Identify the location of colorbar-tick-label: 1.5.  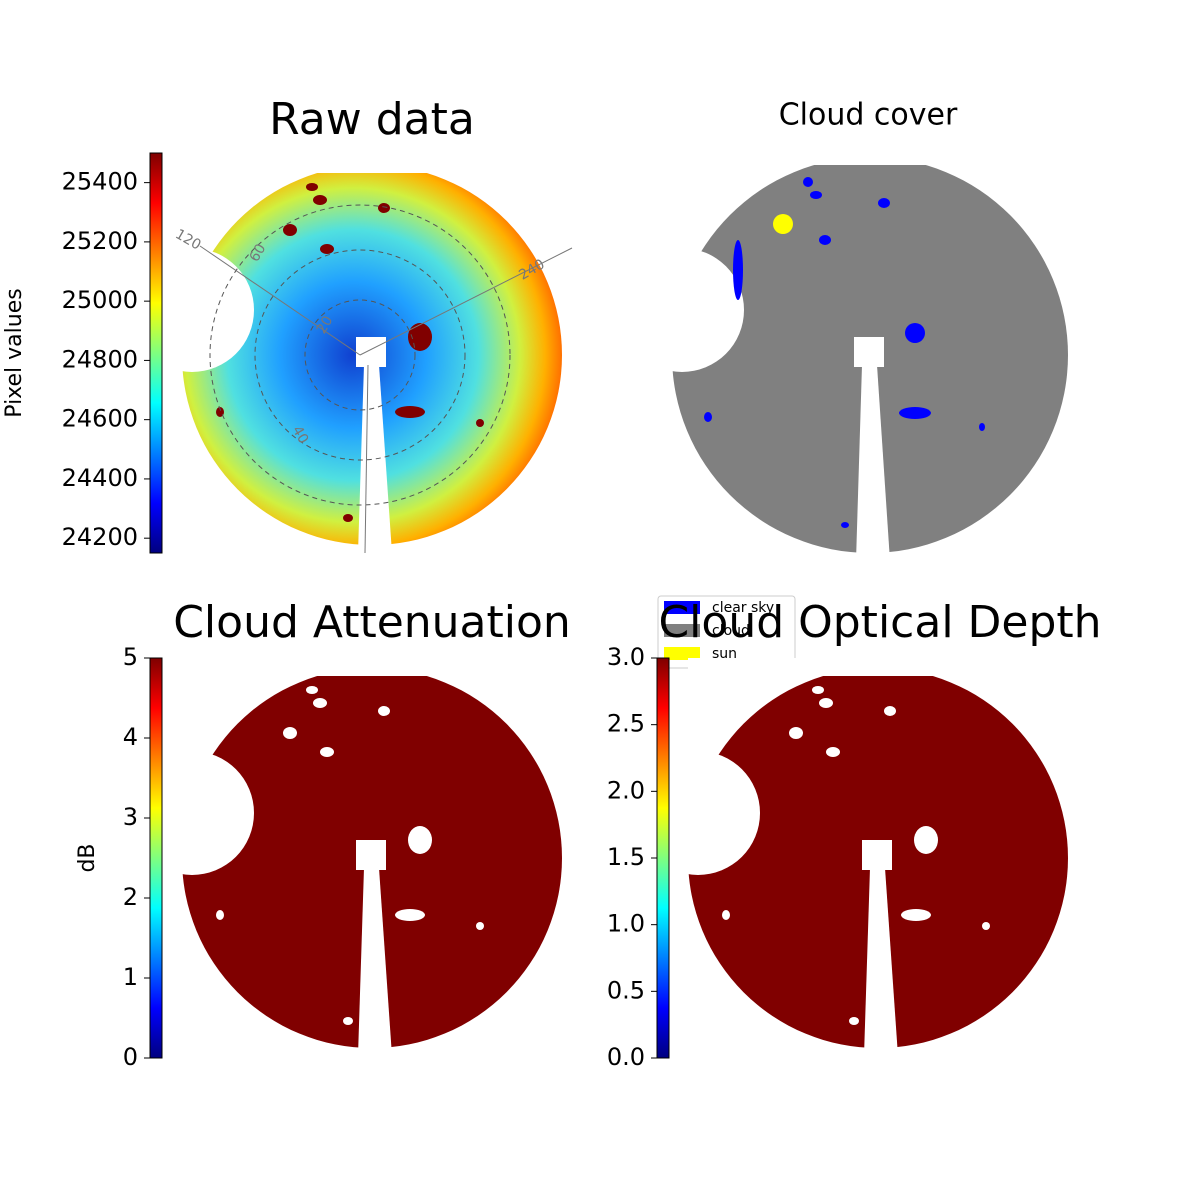
(626, 857).